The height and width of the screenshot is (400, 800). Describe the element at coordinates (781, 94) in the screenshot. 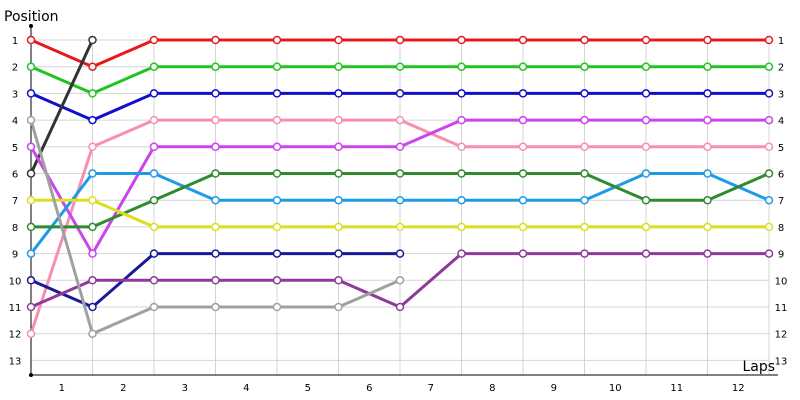

I see `y-tick-label-right: 3` at that location.